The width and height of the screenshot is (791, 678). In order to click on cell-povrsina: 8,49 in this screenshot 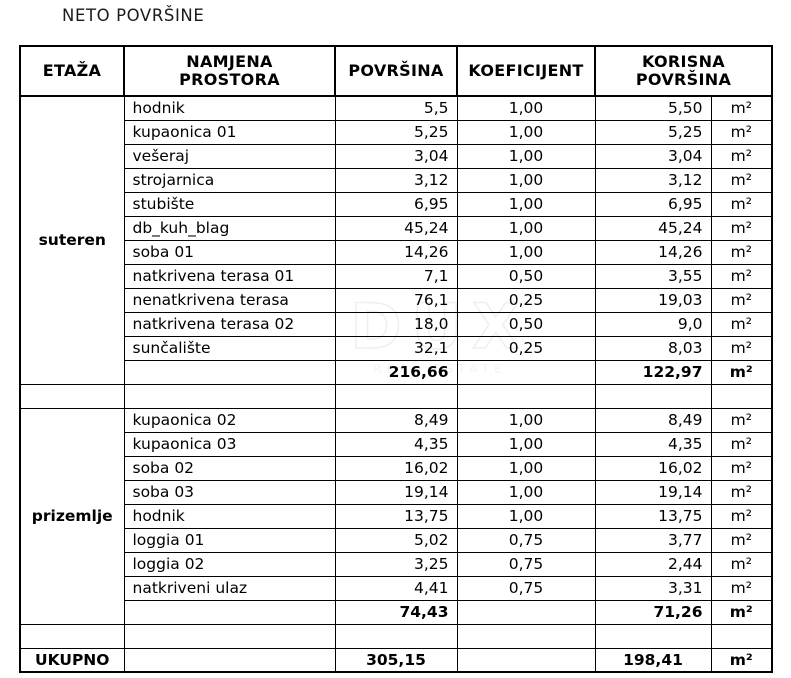, I will do `click(396, 420)`.